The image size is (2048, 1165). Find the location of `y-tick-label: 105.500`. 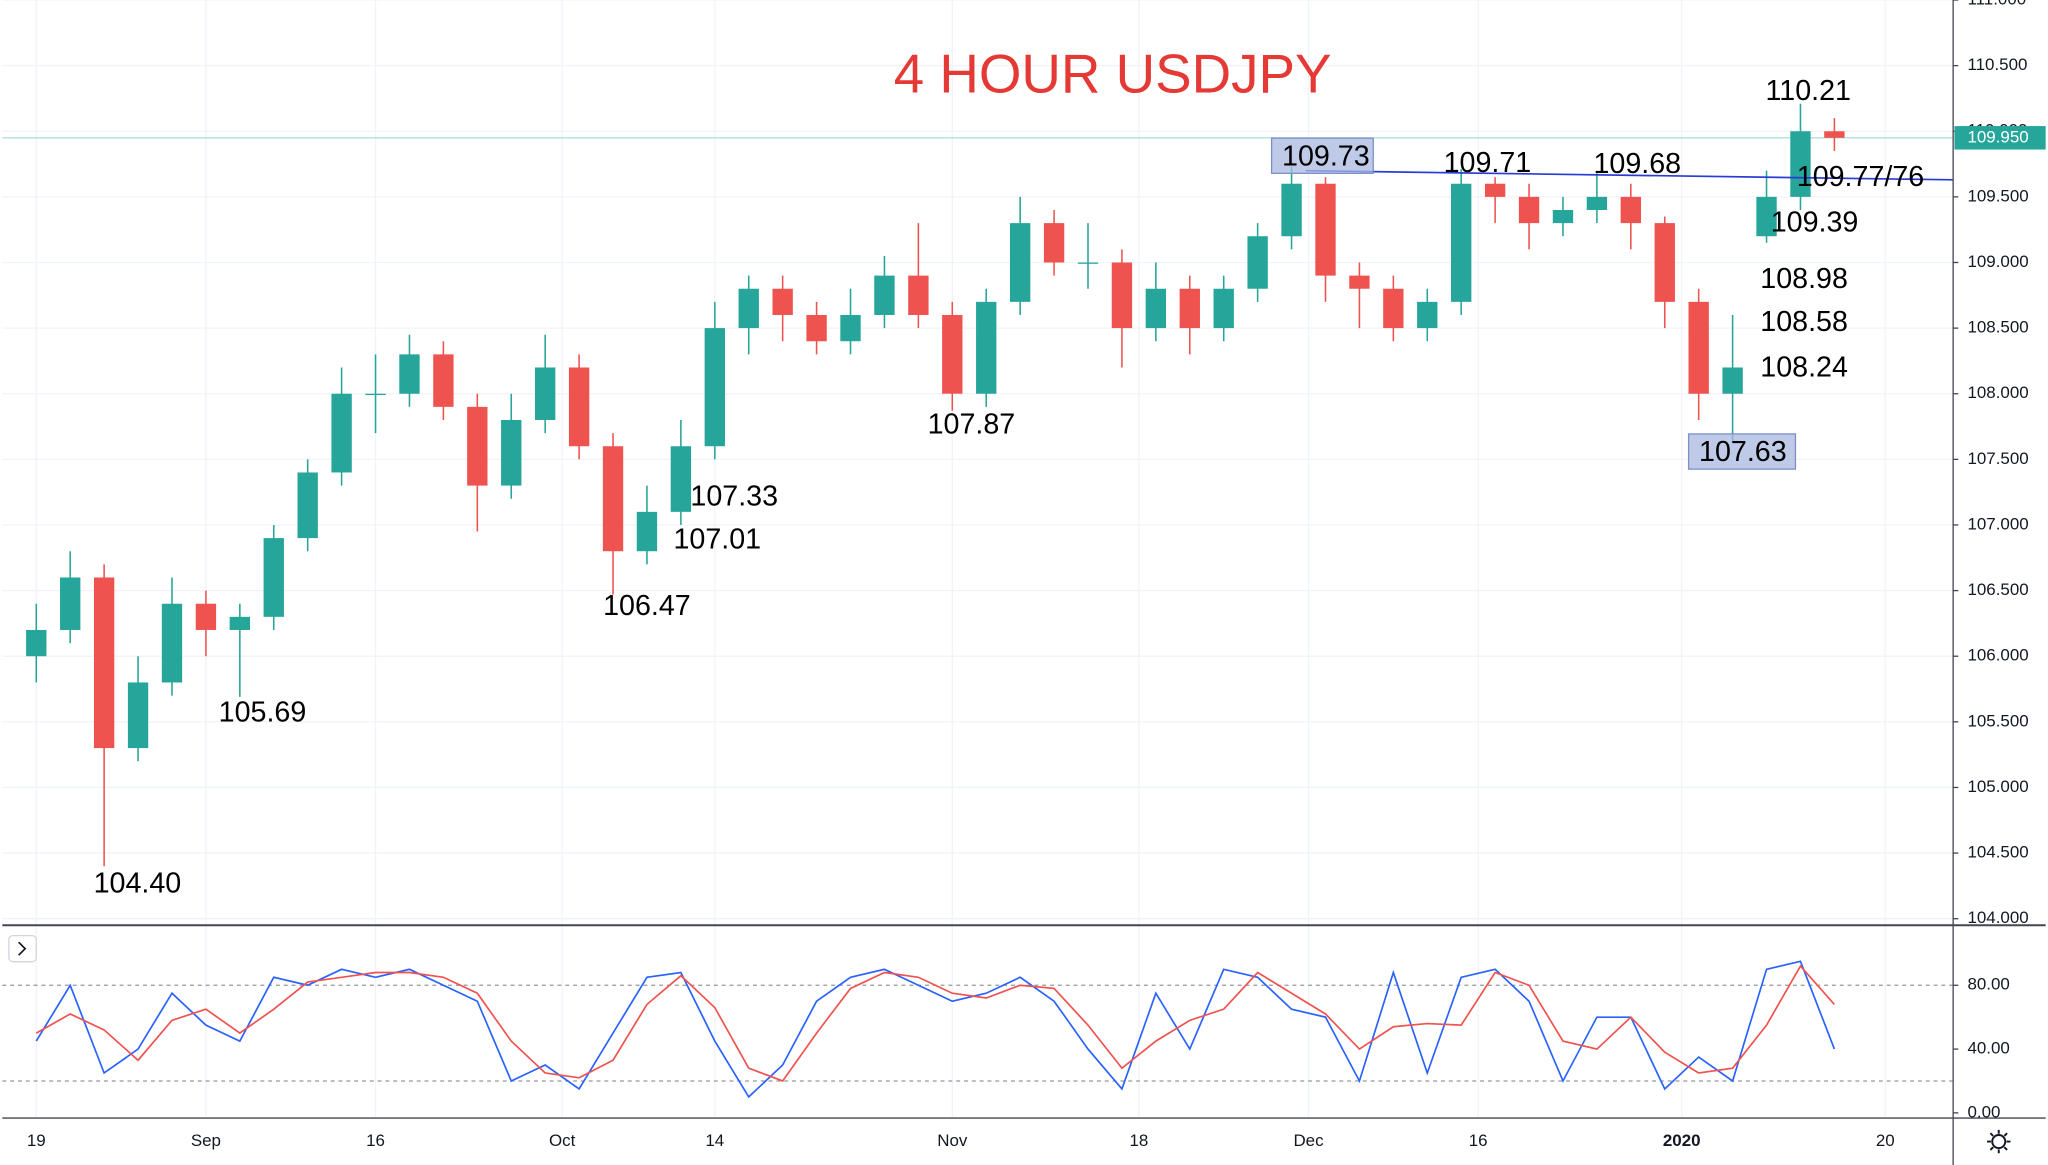

y-tick-label: 105.500 is located at coordinates (1997, 720).